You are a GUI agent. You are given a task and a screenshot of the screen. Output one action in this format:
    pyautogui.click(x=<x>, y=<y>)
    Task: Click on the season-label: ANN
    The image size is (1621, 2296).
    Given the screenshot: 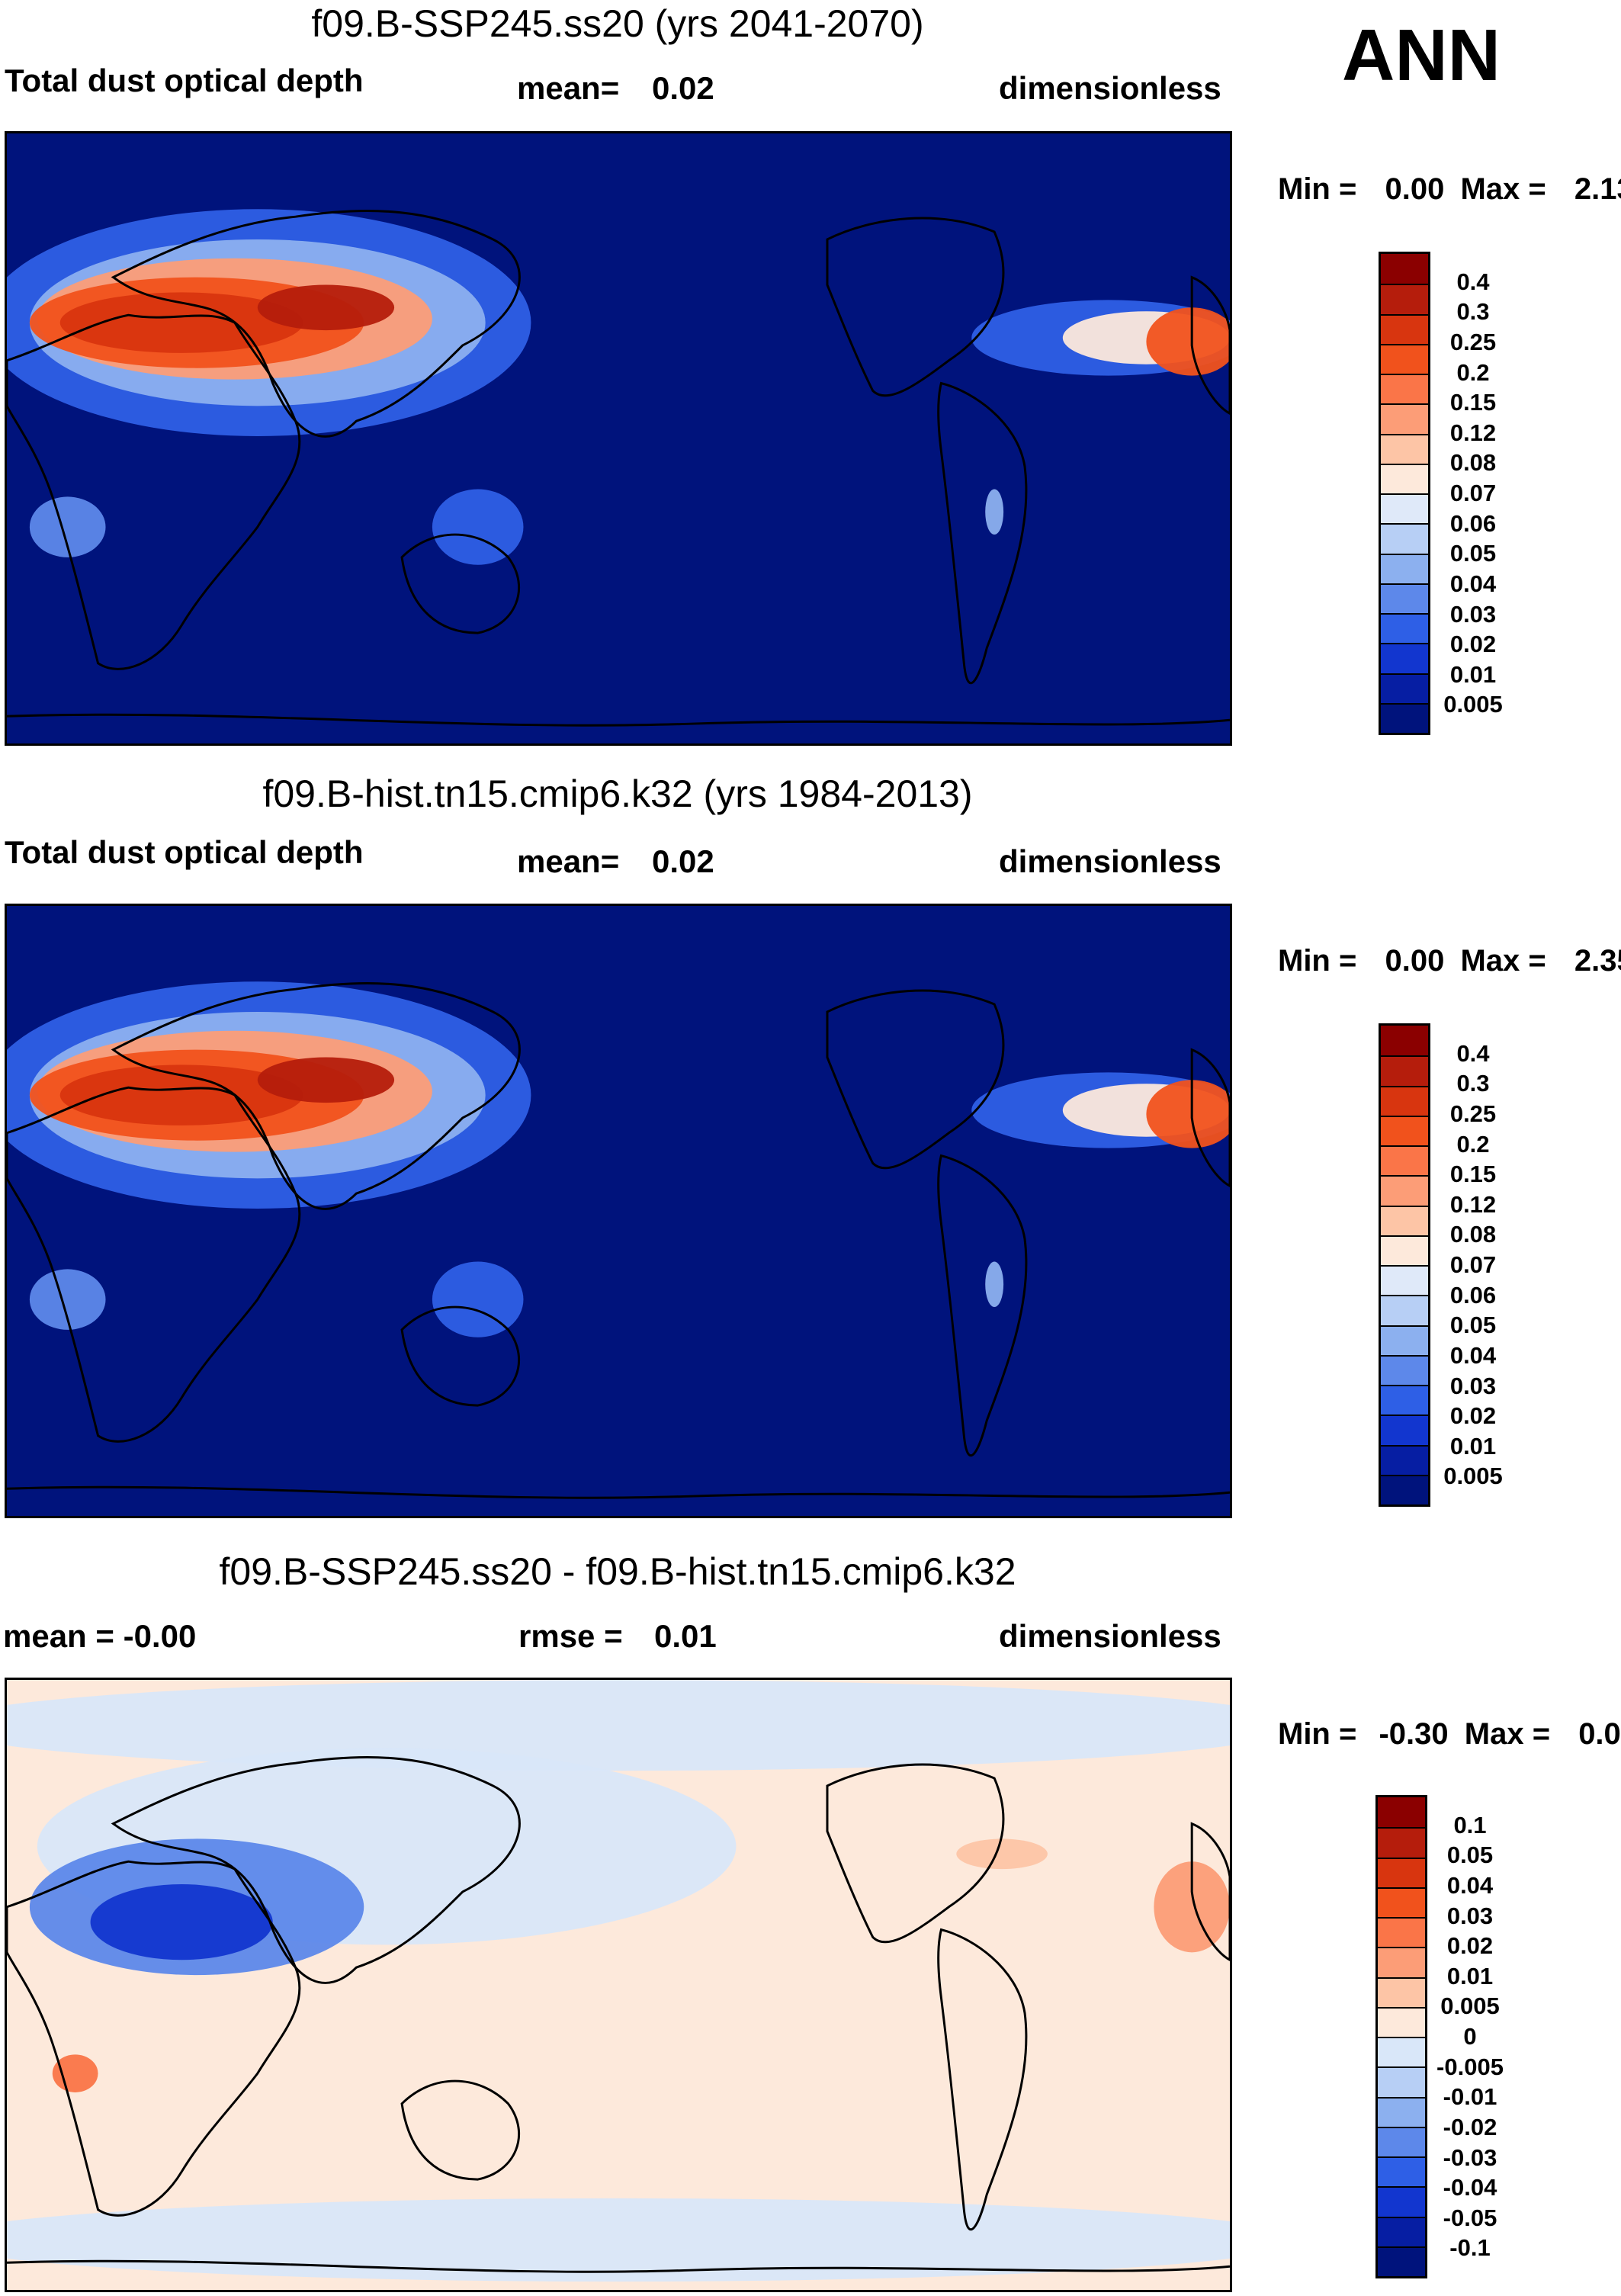 What is the action you would take?
    pyautogui.click(x=1421, y=55)
    